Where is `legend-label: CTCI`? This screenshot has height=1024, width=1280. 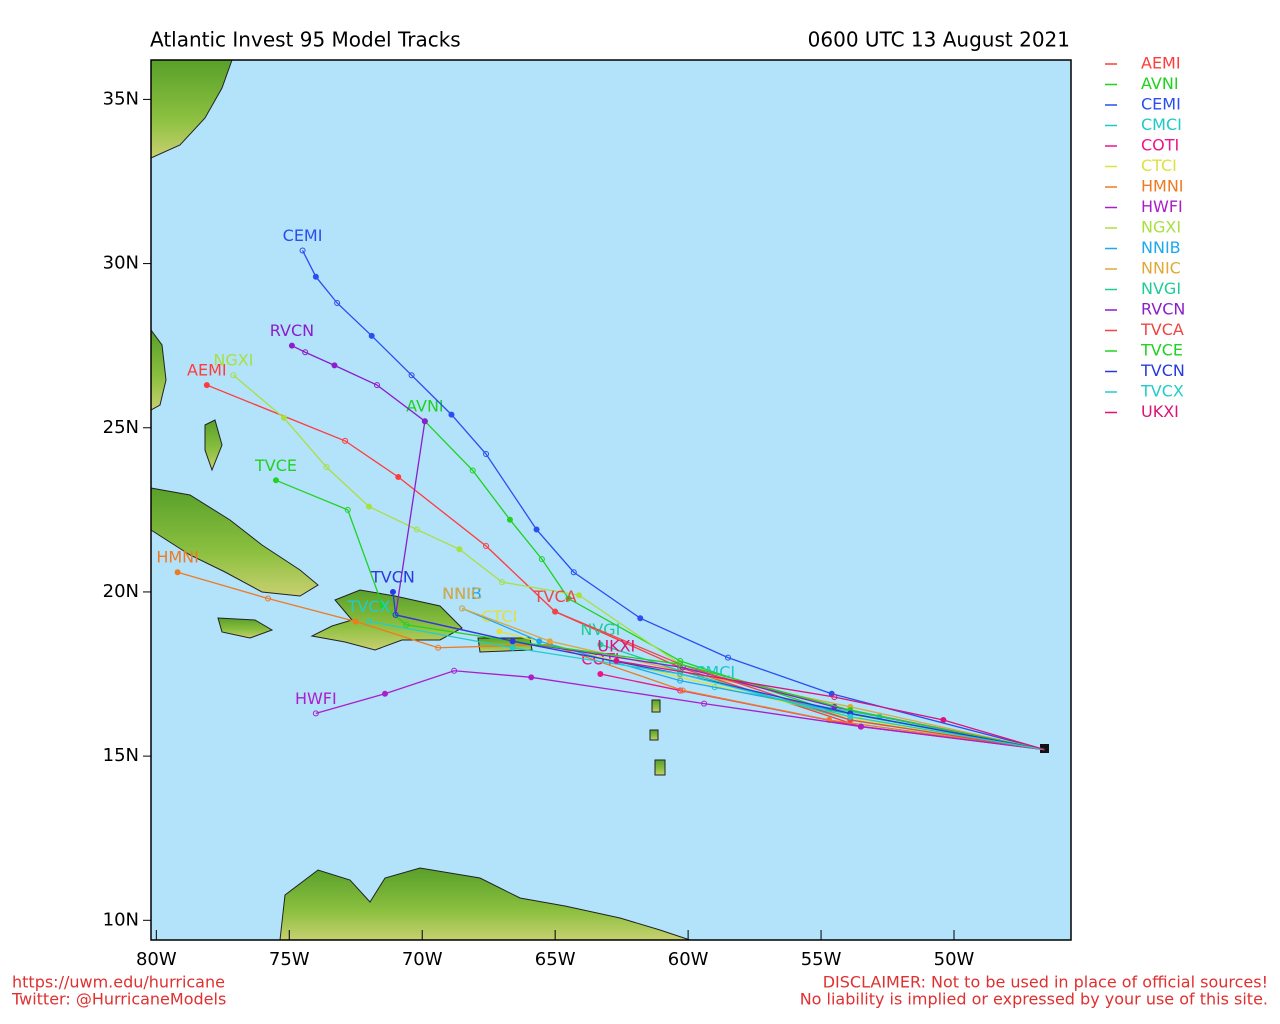 legend-label: CTCI is located at coordinates (1159, 165).